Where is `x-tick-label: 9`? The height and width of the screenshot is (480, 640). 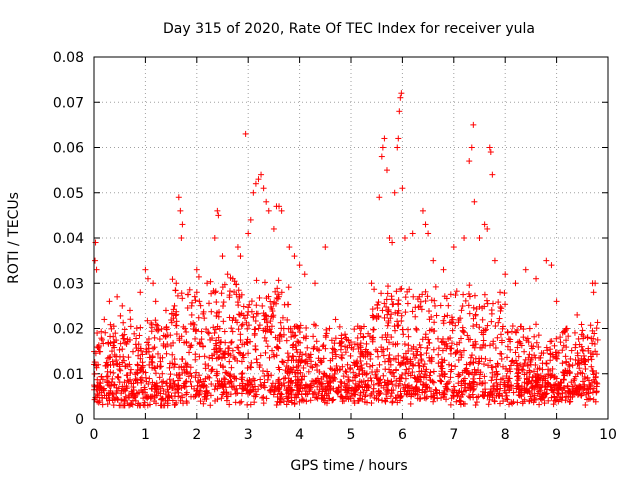
x-tick-label: 9 is located at coordinates (556, 435).